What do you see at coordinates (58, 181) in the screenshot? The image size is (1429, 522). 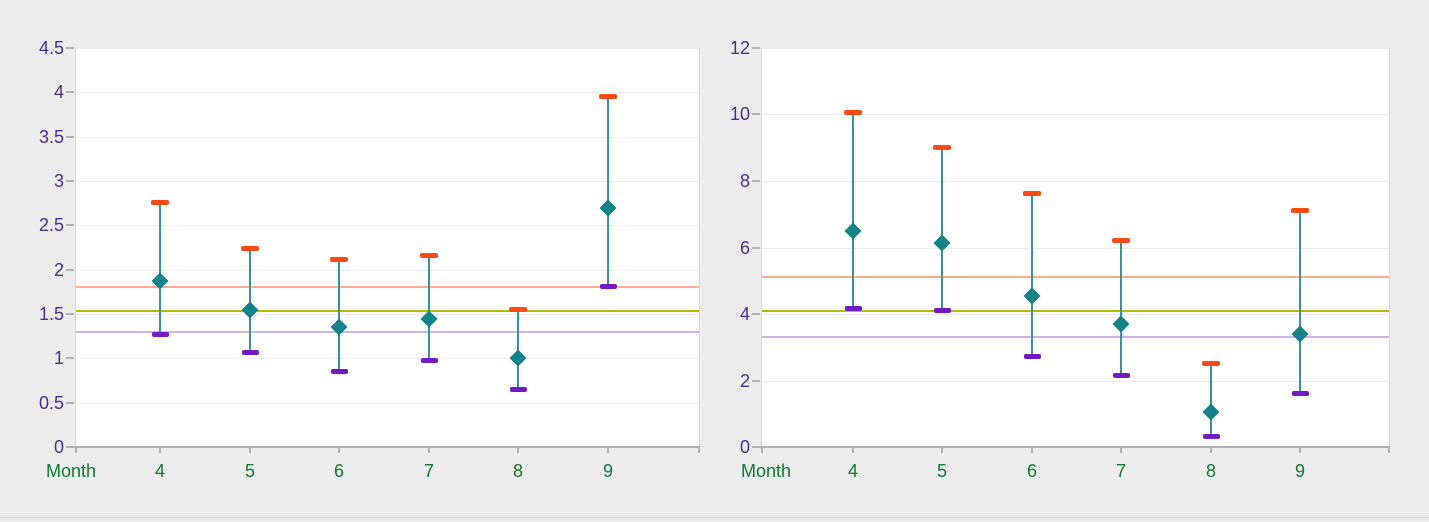 I see `y-tick-label: 3` at bounding box center [58, 181].